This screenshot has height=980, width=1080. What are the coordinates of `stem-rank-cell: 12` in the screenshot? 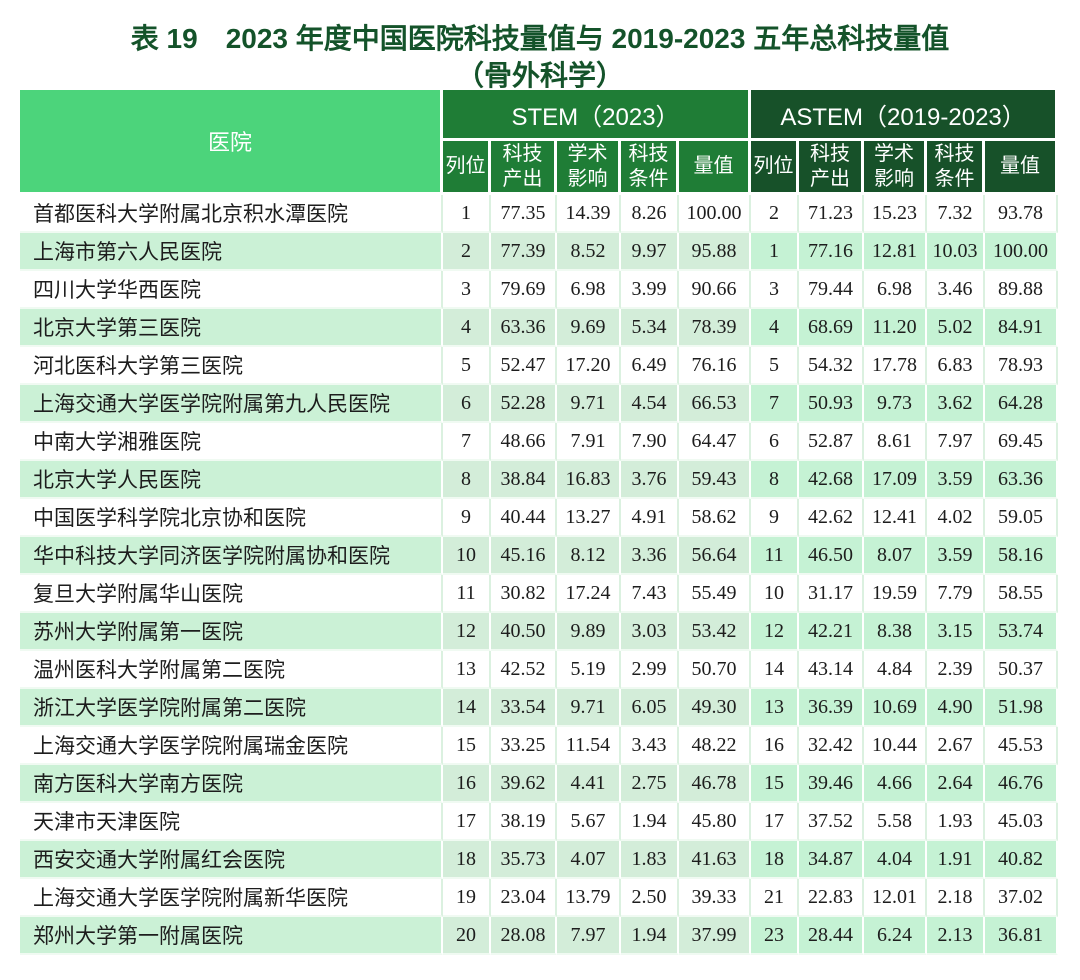 It's located at (467, 632).